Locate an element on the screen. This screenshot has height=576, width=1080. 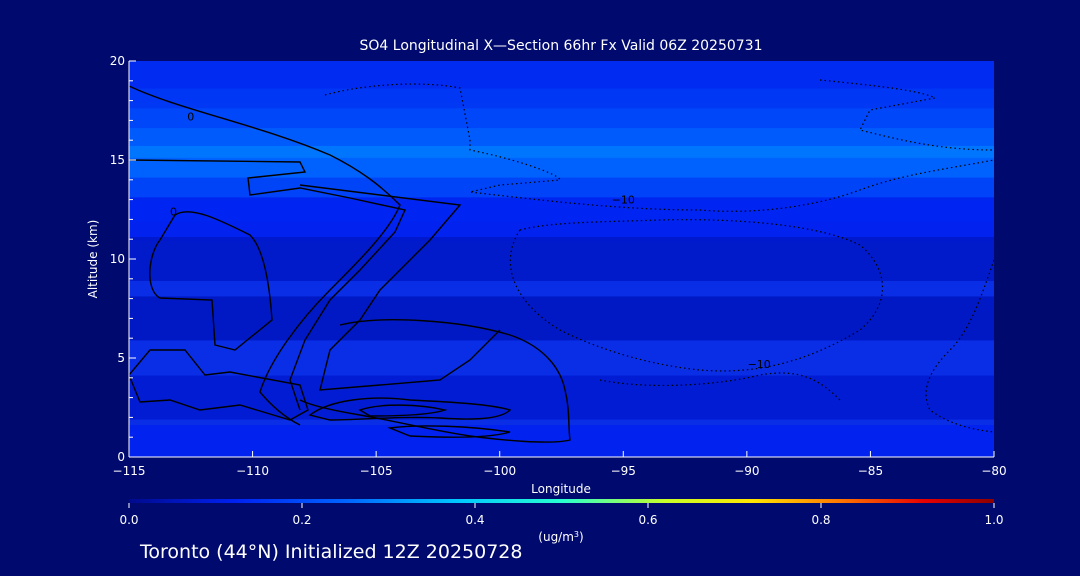
colorbar-unit-close: ) is located at coordinates (581, 537).